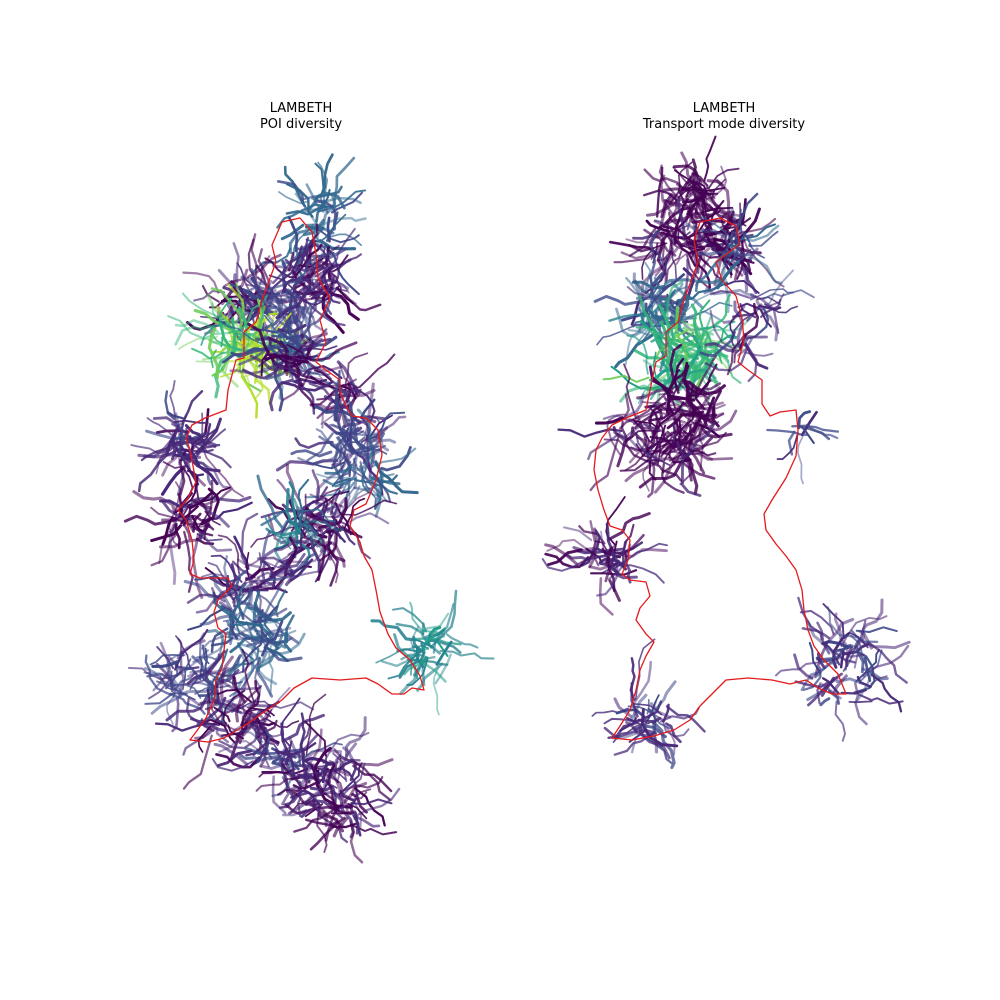  What do you see at coordinates (685, 418) in the screenshot?
I see `street-network-cluster` at bounding box center [685, 418].